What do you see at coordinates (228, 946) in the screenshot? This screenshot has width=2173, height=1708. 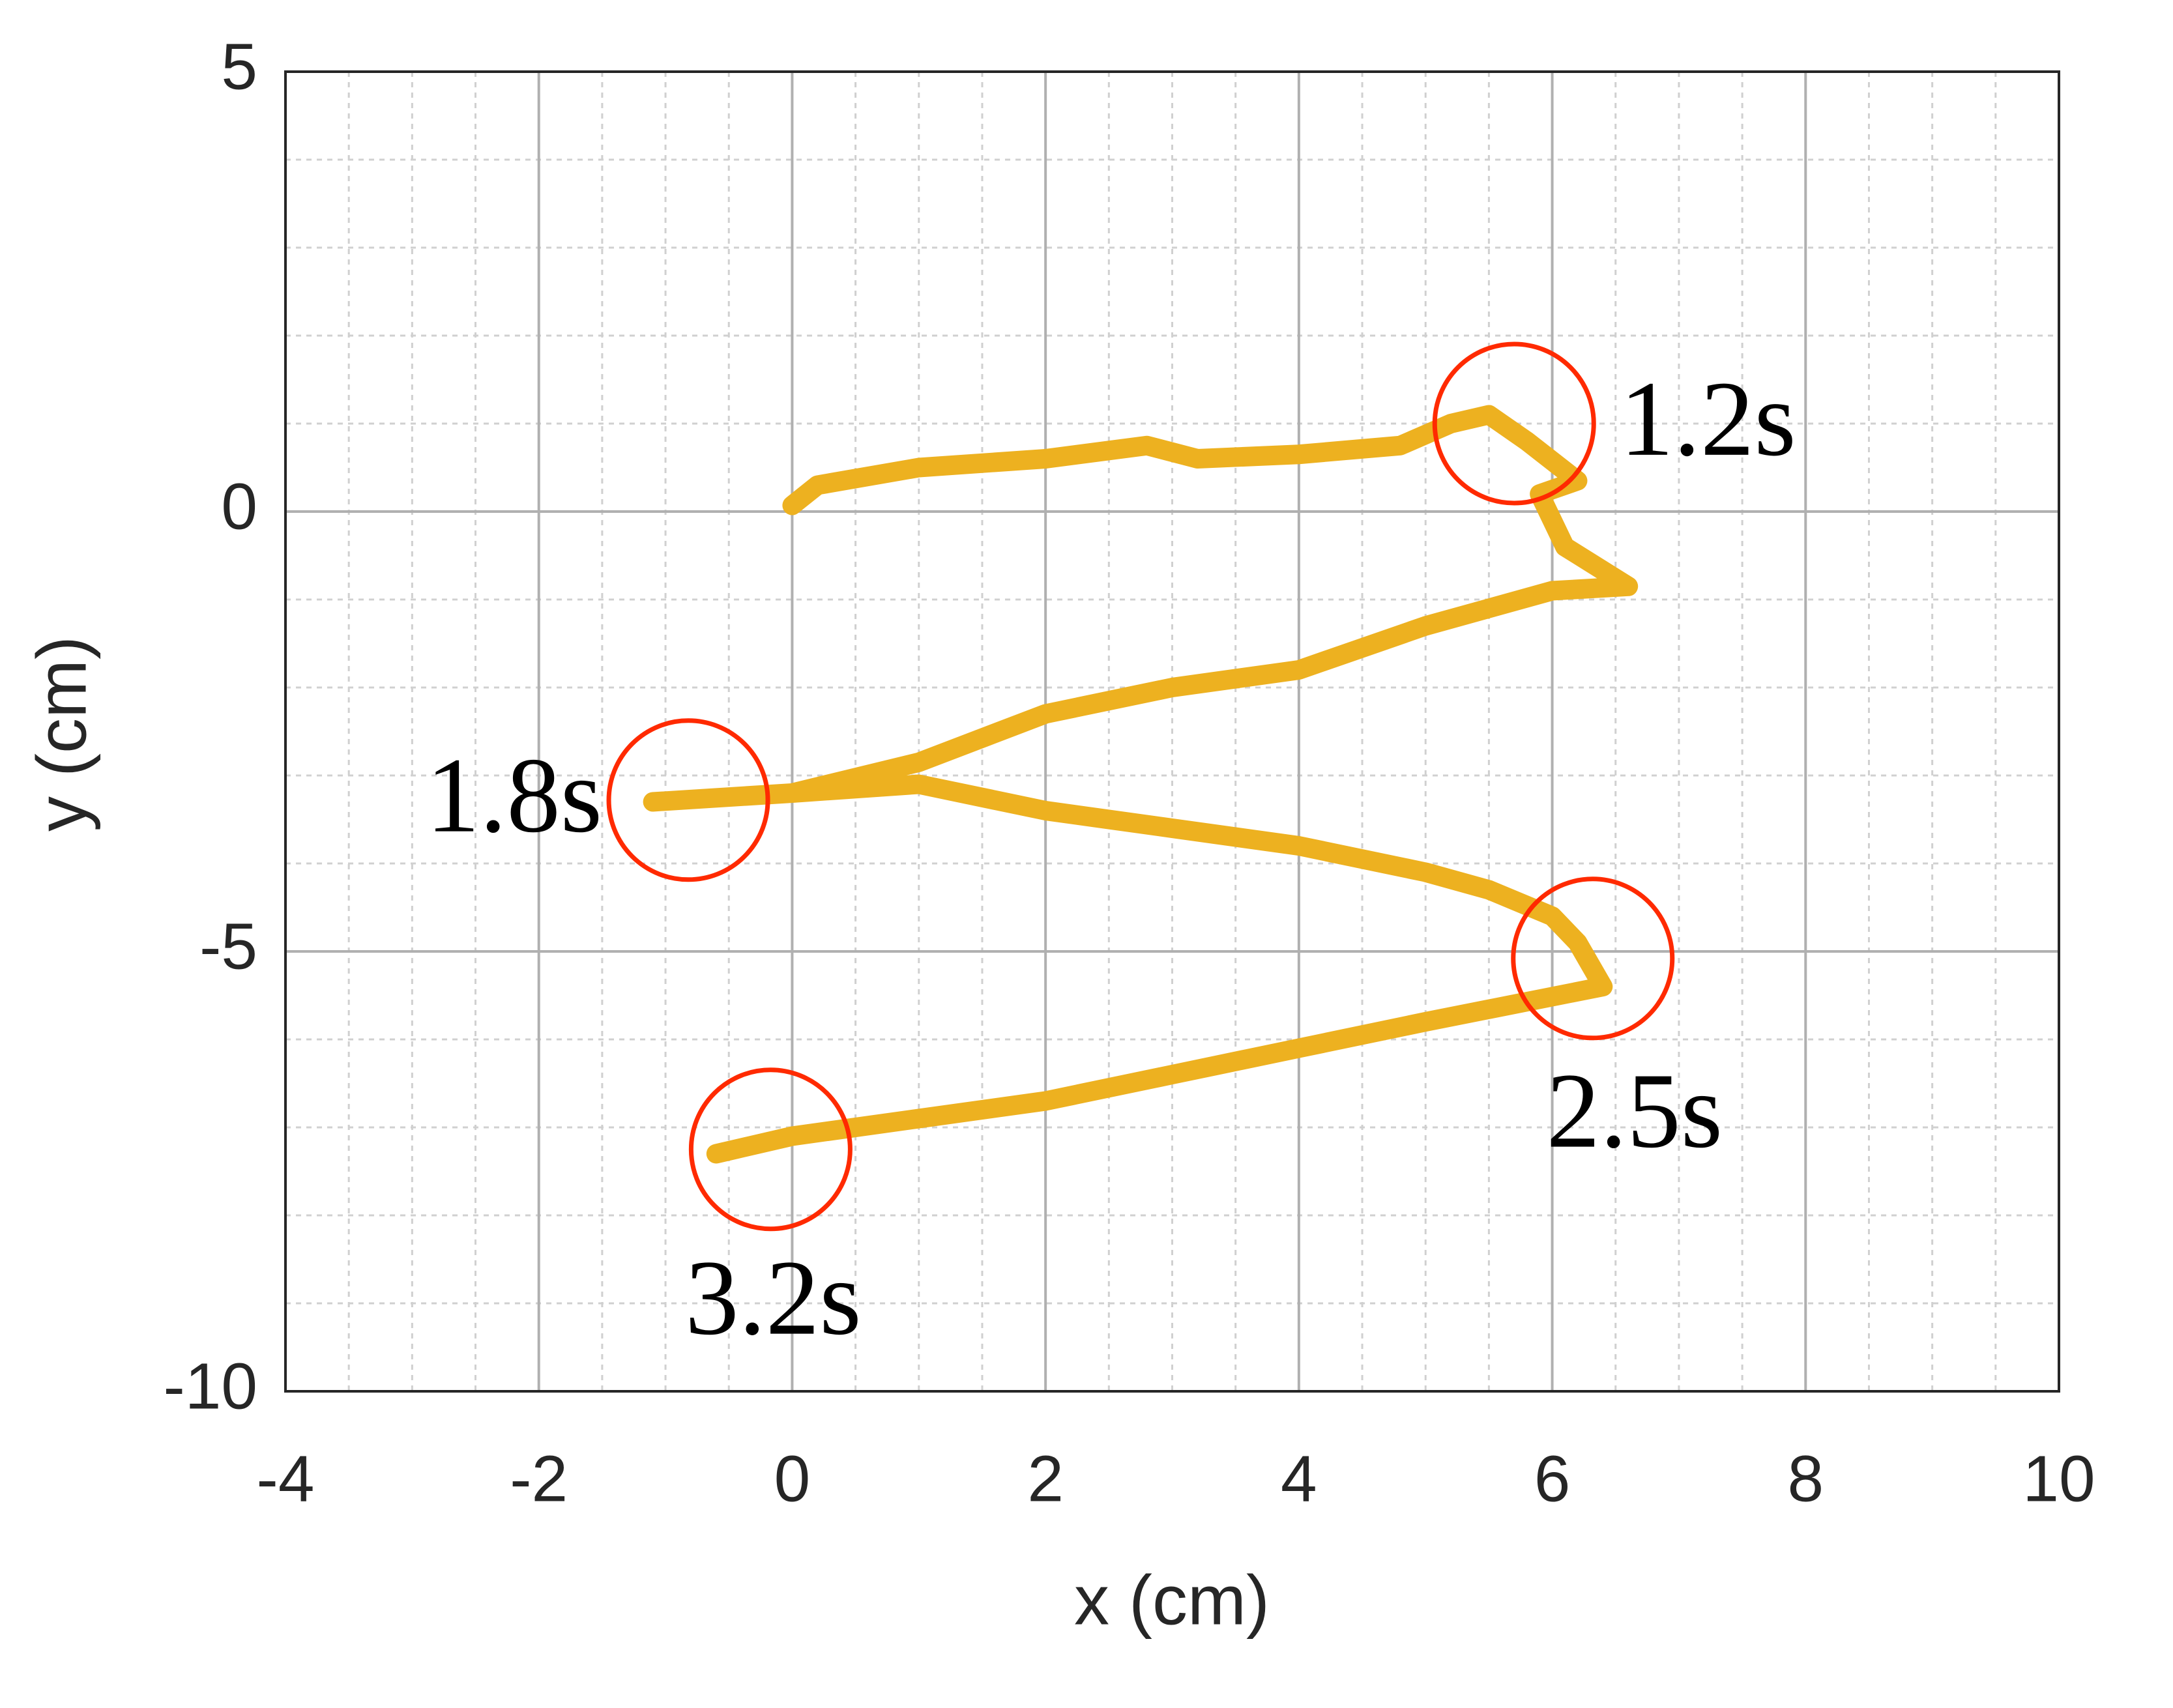 I see `y-tick-label: -5` at bounding box center [228, 946].